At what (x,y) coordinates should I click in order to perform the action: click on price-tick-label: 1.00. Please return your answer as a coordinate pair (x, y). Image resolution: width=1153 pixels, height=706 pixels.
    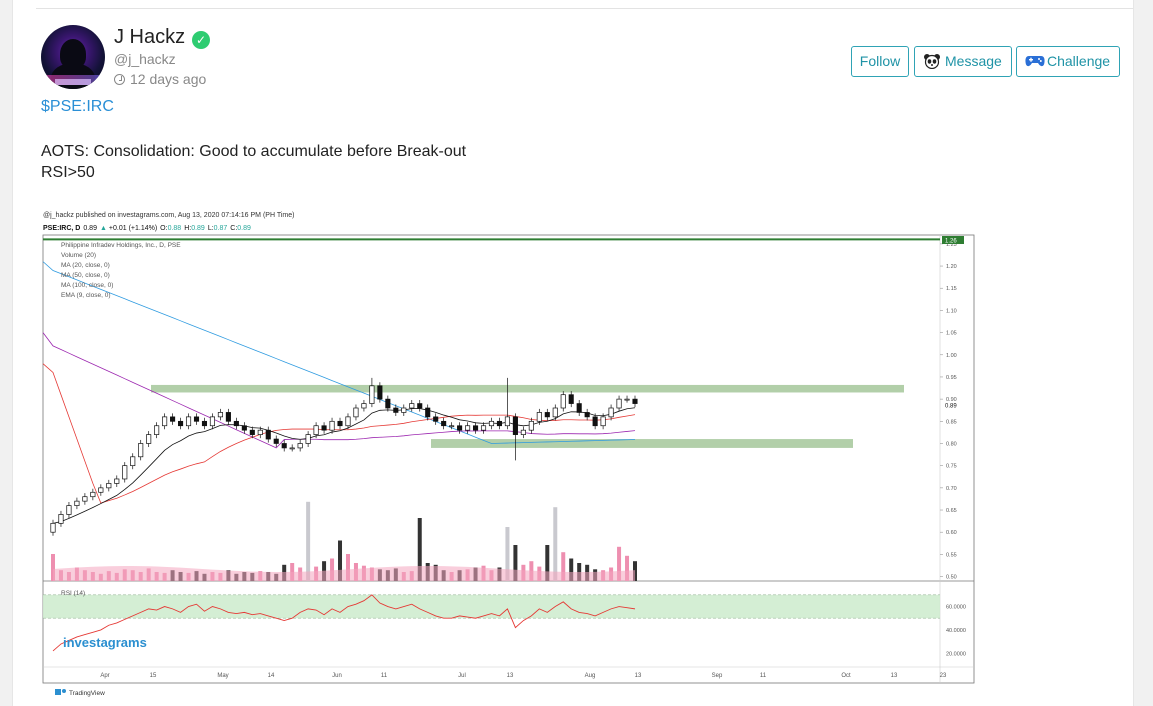
    Looking at the image, I should click on (951, 356).